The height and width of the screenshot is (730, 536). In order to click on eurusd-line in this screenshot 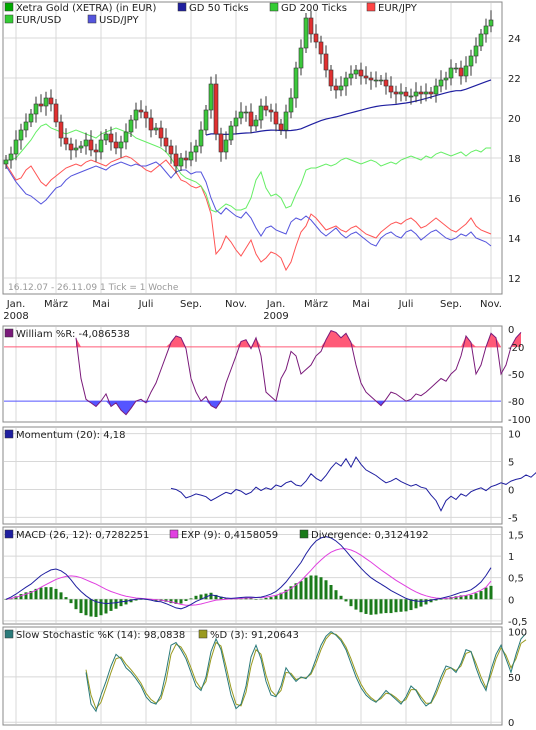, I will do `click(248, 168)`.